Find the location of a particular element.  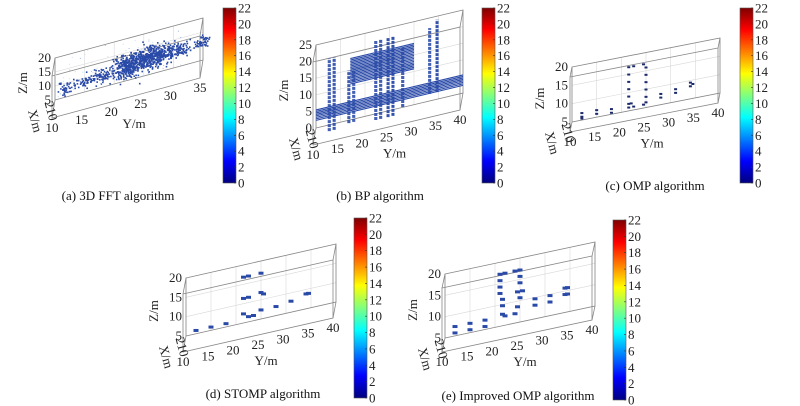

colorbar-tick-label: 2 is located at coordinates (758, 167).